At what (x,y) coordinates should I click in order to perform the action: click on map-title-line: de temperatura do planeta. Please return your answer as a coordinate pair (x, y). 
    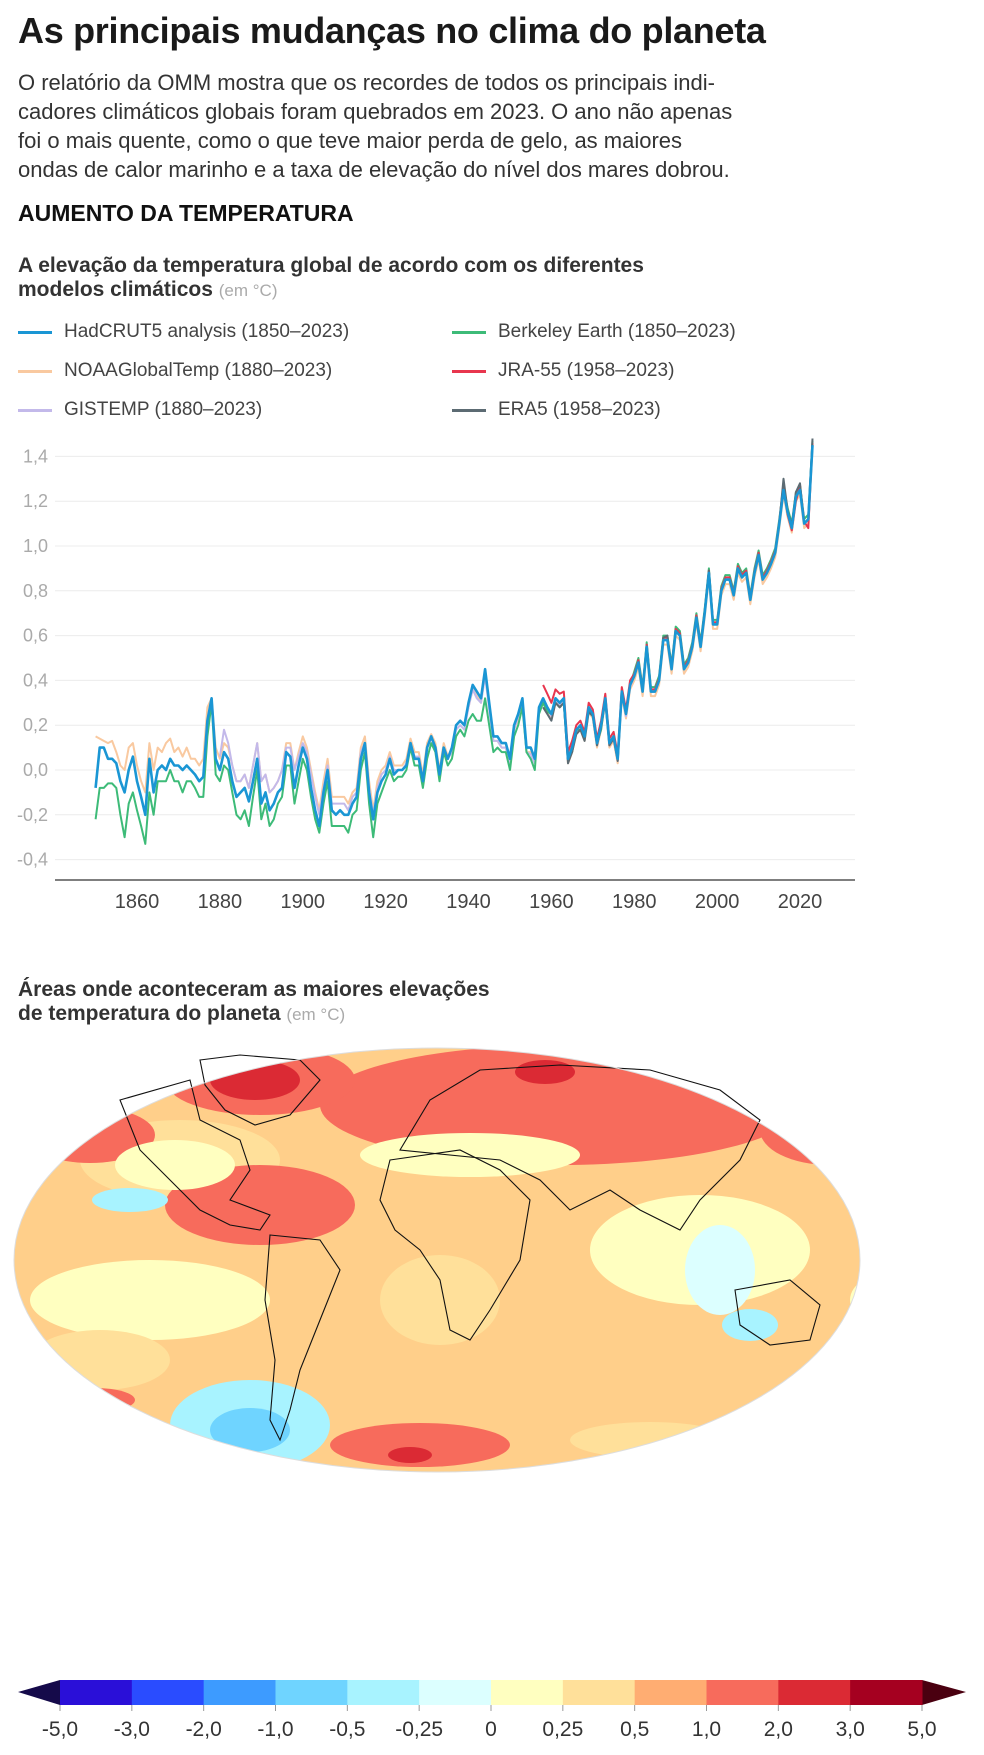
    Looking at the image, I should click on (149, 1013).